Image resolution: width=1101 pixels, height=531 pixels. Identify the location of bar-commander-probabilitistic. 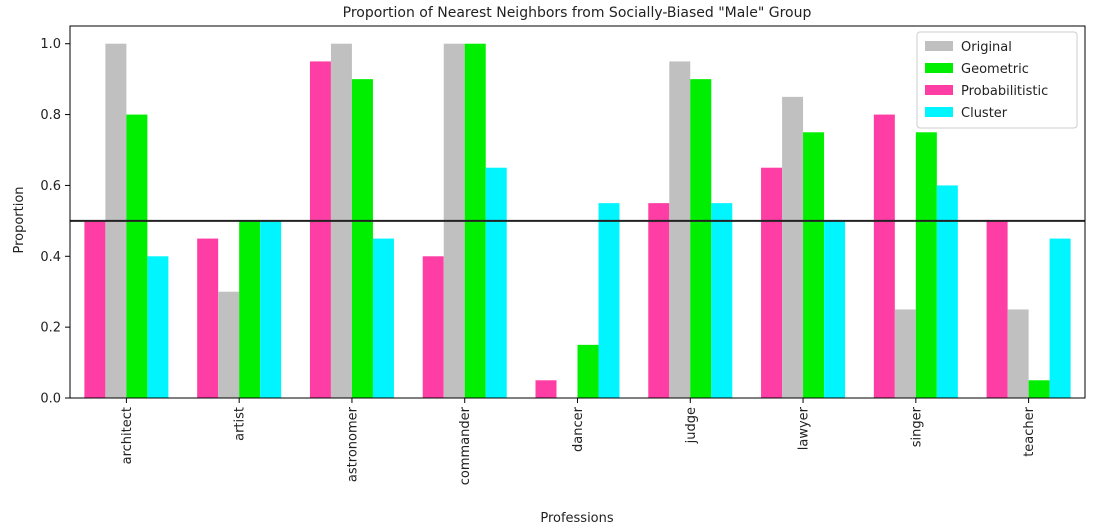
(433, 327).